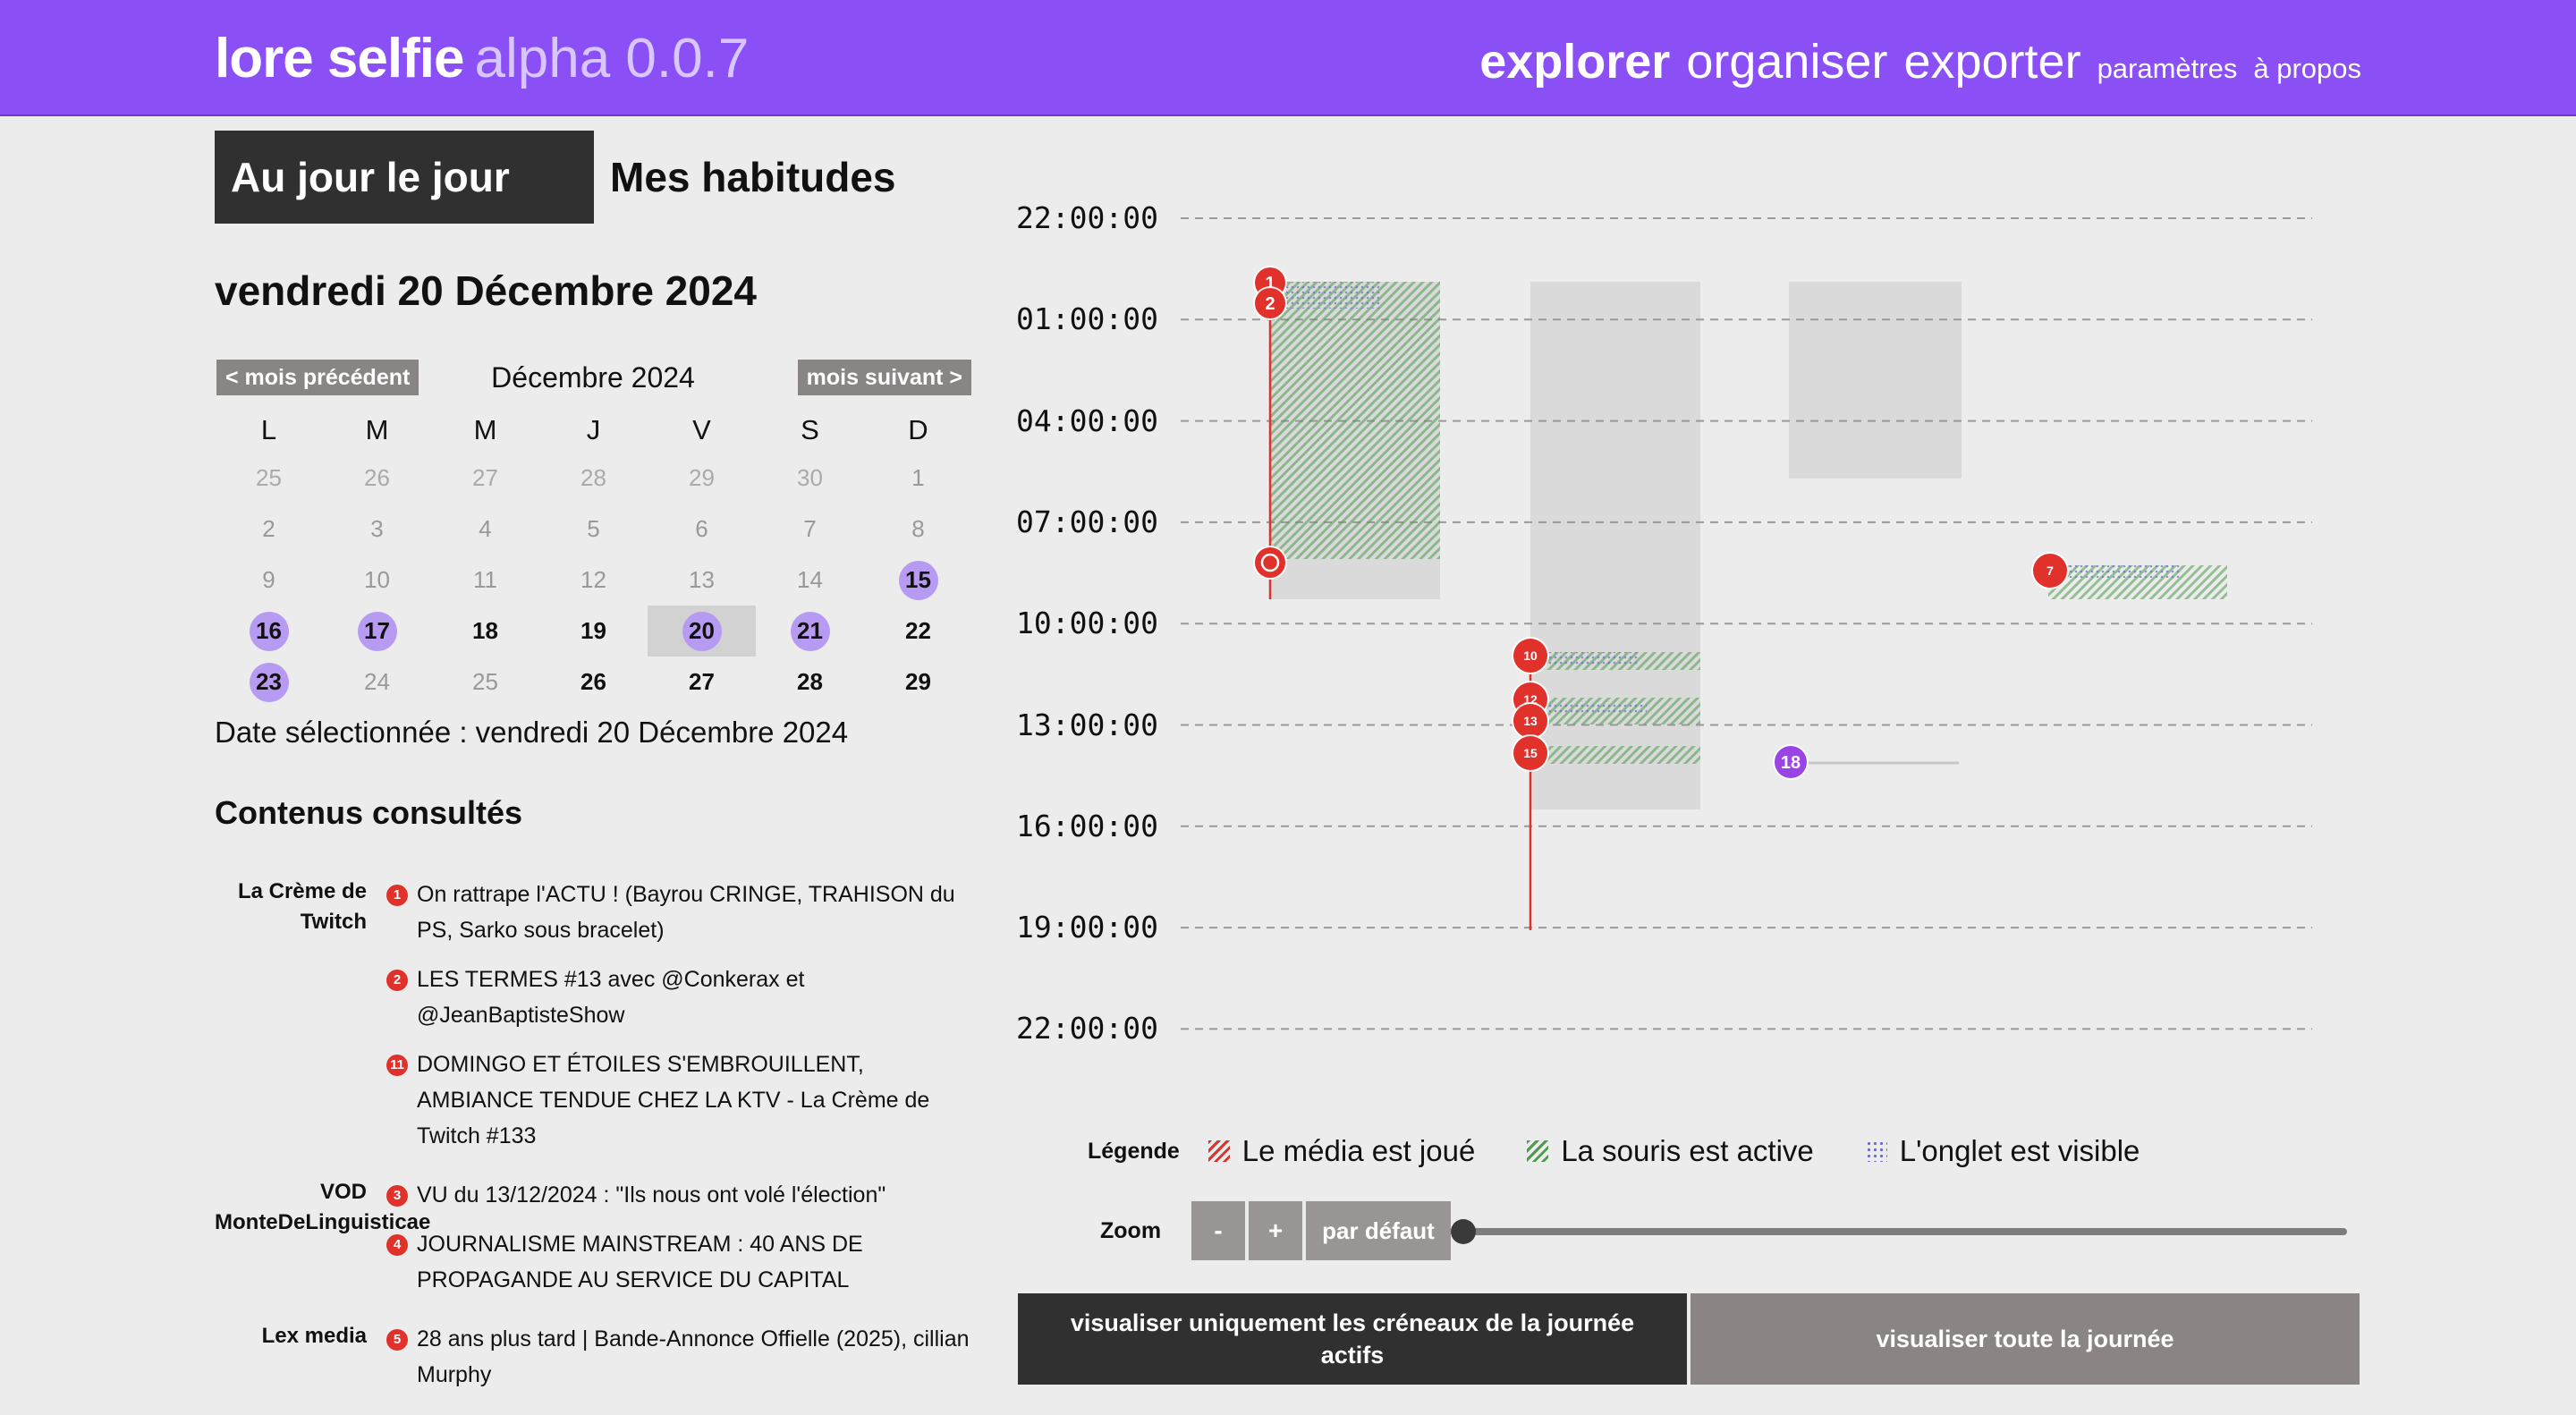  Describe the element at coordinates (1378, 1231) in the screenshot. I see `zoom-default-button: par défaut` at that location.